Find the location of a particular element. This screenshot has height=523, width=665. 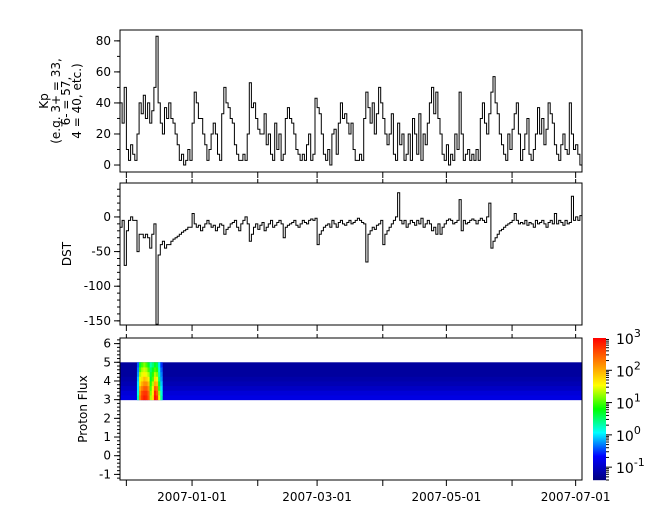

y-tick-label: -100 is located at coordinates (97, 286).